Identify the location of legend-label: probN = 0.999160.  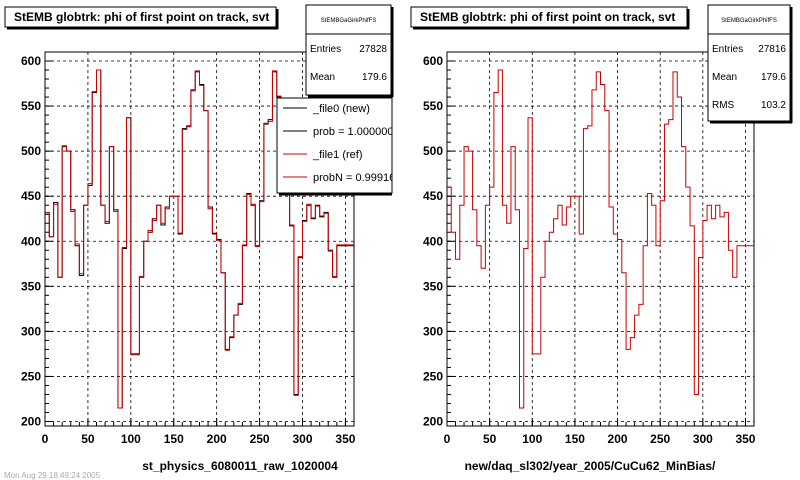
(357, 178).